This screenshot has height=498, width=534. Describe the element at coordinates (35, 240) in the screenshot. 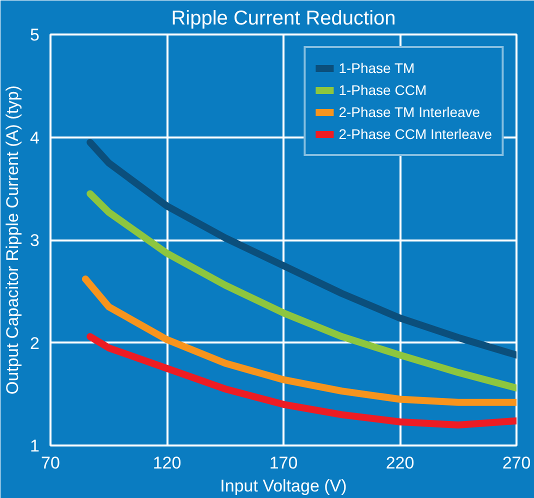

I see `y-tick-label: 3` at that location.